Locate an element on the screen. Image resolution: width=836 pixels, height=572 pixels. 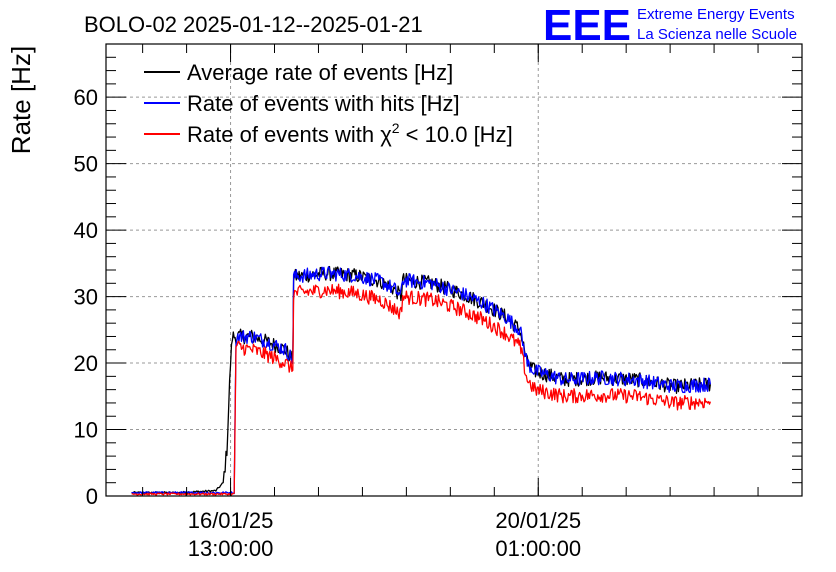
legend-label-chi2: Rate of events with χ2 < 10.0 [Hz] is located at coordinates (350, 133).